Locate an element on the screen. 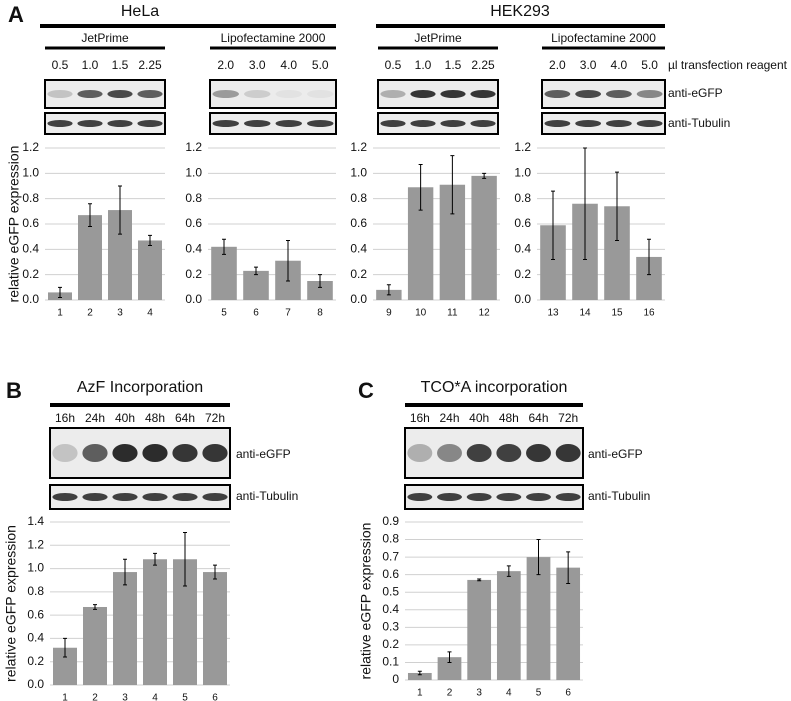 The width and height of the screenshot is (791, 701). x-tick-label: 1 is located at coordinates (60, 313).